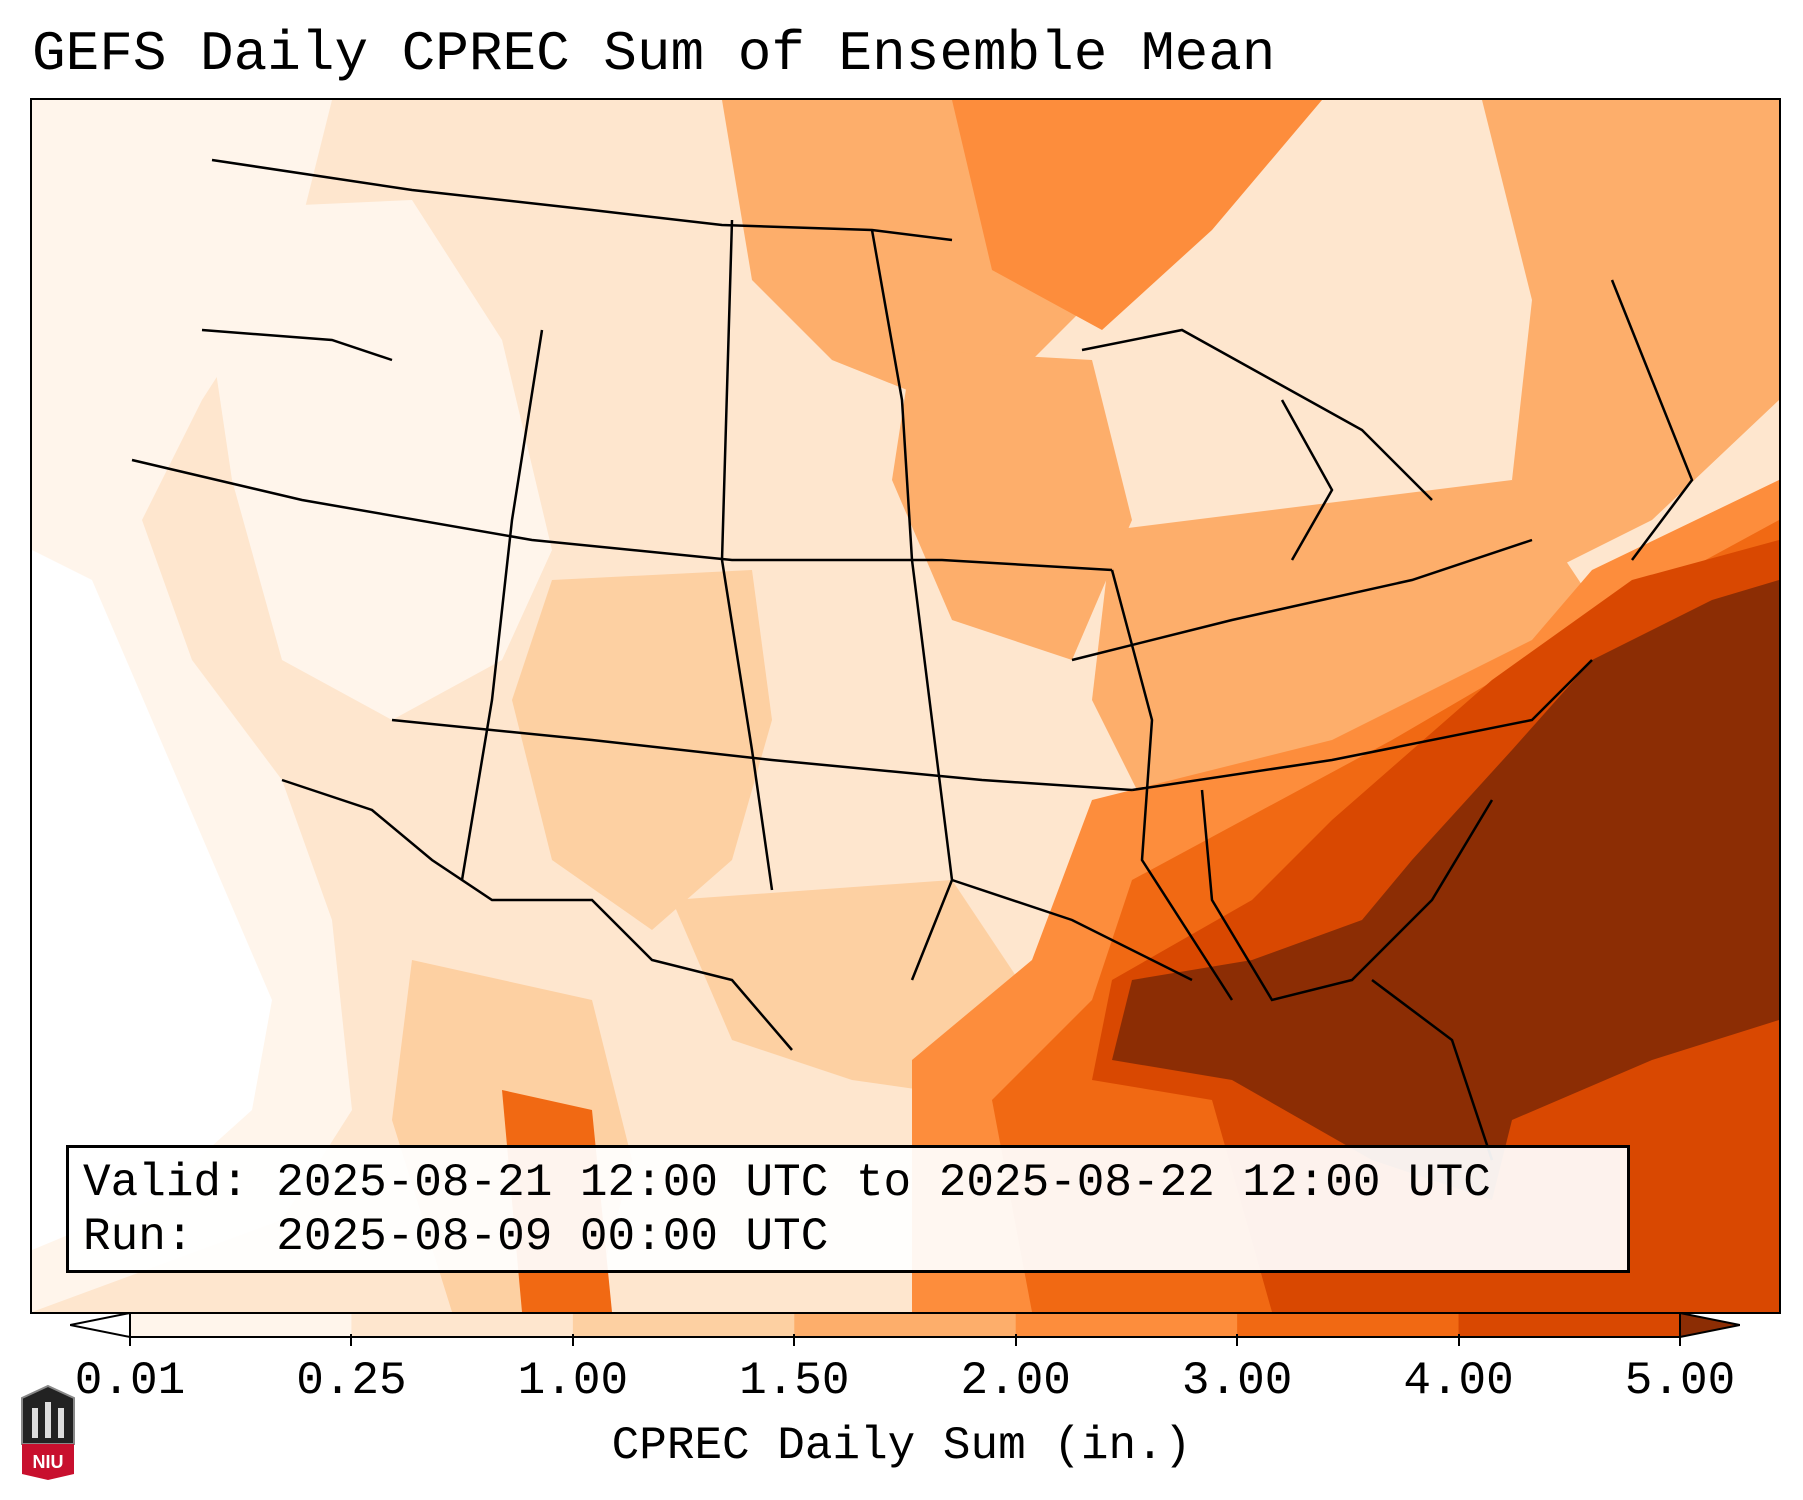 The height and width of the screenshot is (1500, 1803). Describe the element at coordinates (848, 1237) in the screenshot. I see `run-time-line: Run: 2025-08-09 00:00 UTC` at that location.